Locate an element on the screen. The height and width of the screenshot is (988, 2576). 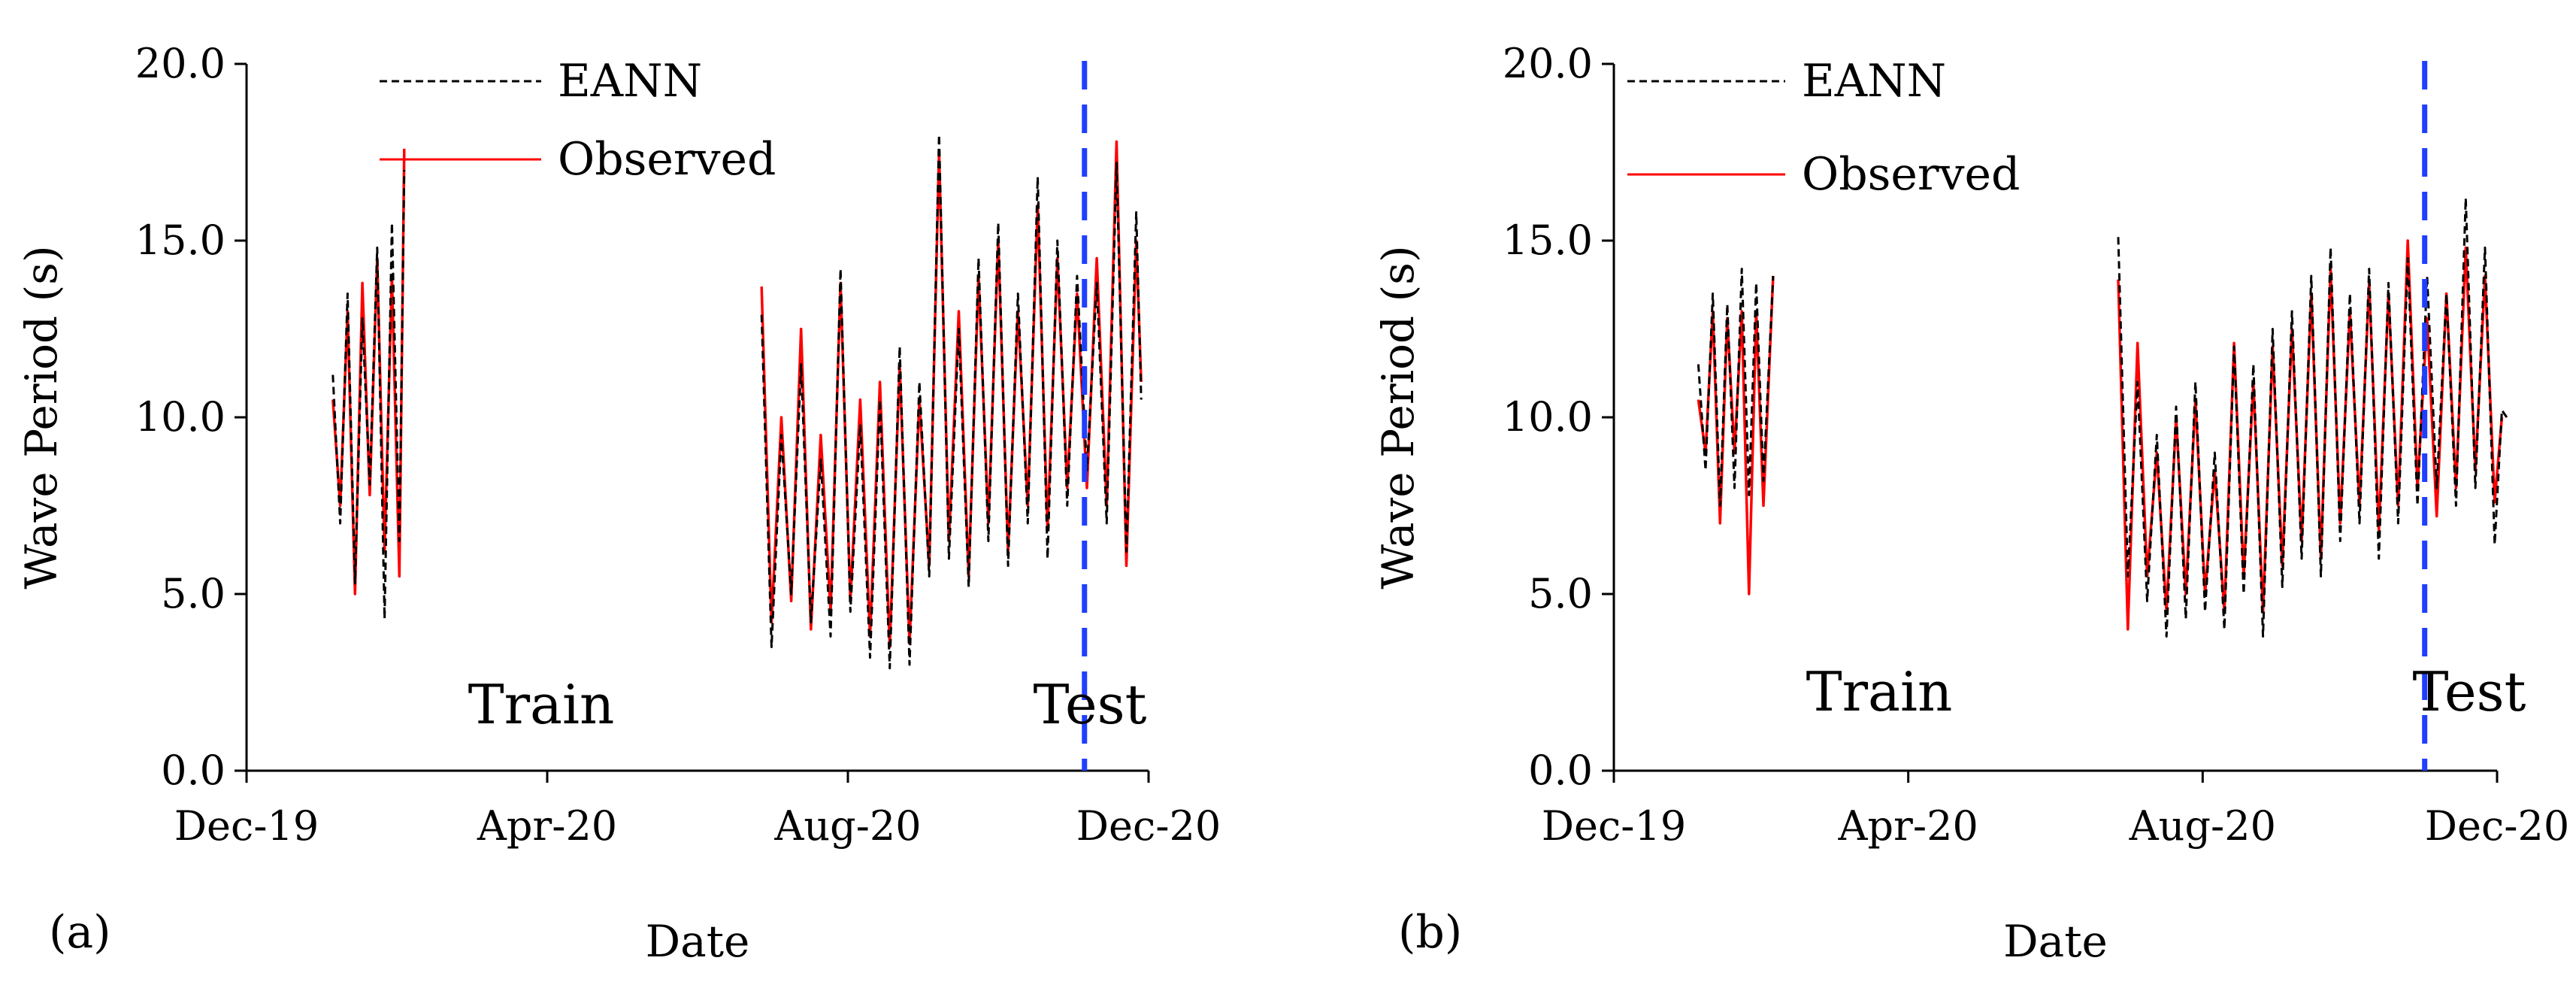
panel-label: (b) is located at coordinates (1430, 932).